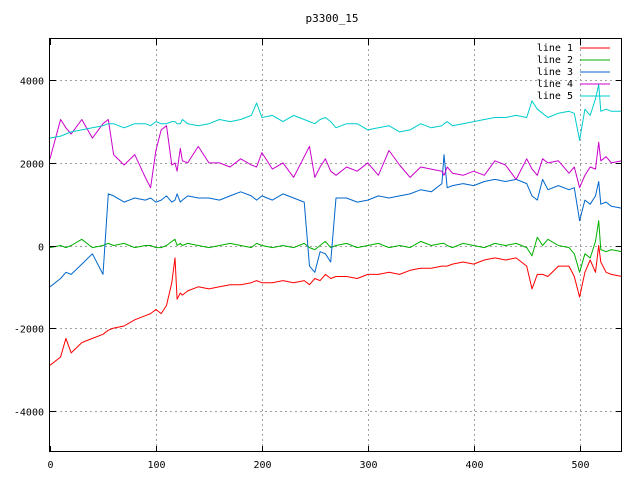 This screenshot has height=480, width=640. Describe the element at coordinates (555, 48) in the screenshot. I see `legend-label-1: line 1` at that location.